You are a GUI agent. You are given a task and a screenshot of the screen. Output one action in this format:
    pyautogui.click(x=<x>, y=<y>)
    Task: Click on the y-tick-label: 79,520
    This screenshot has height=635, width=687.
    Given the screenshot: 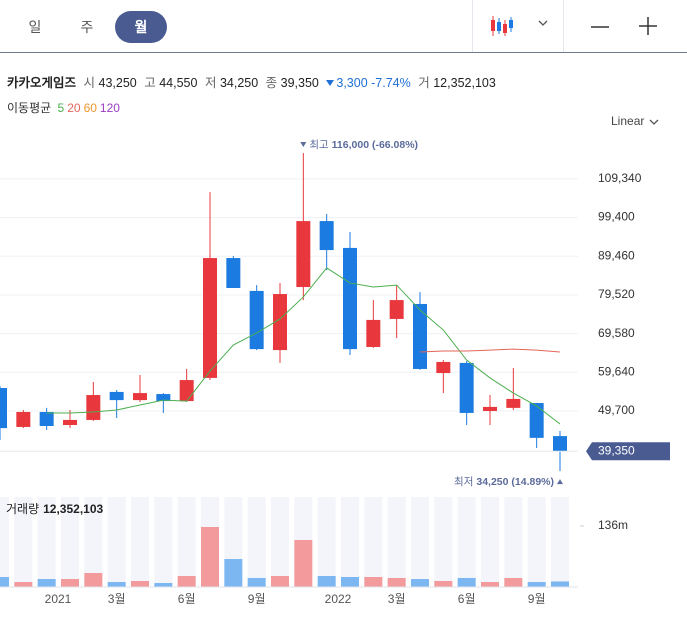 What is the action you would take?
    pyautogui.click(x=616, y=294)
    